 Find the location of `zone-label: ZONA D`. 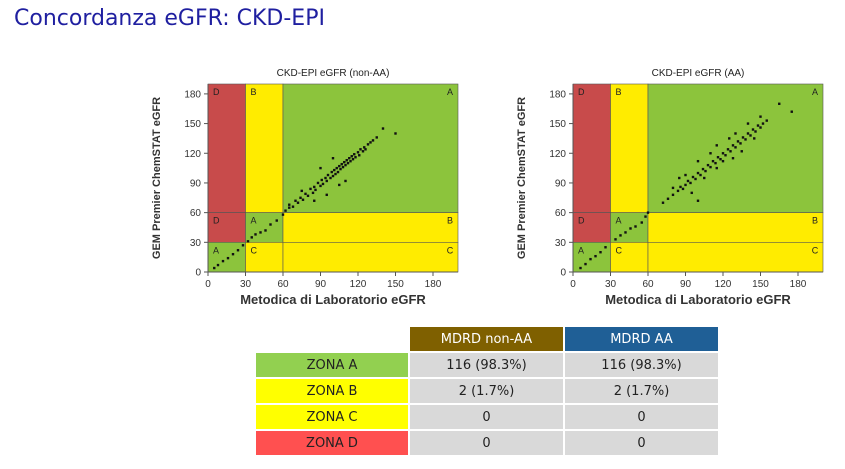

zone-label: ZONA D is located at coordinates (332, 443).